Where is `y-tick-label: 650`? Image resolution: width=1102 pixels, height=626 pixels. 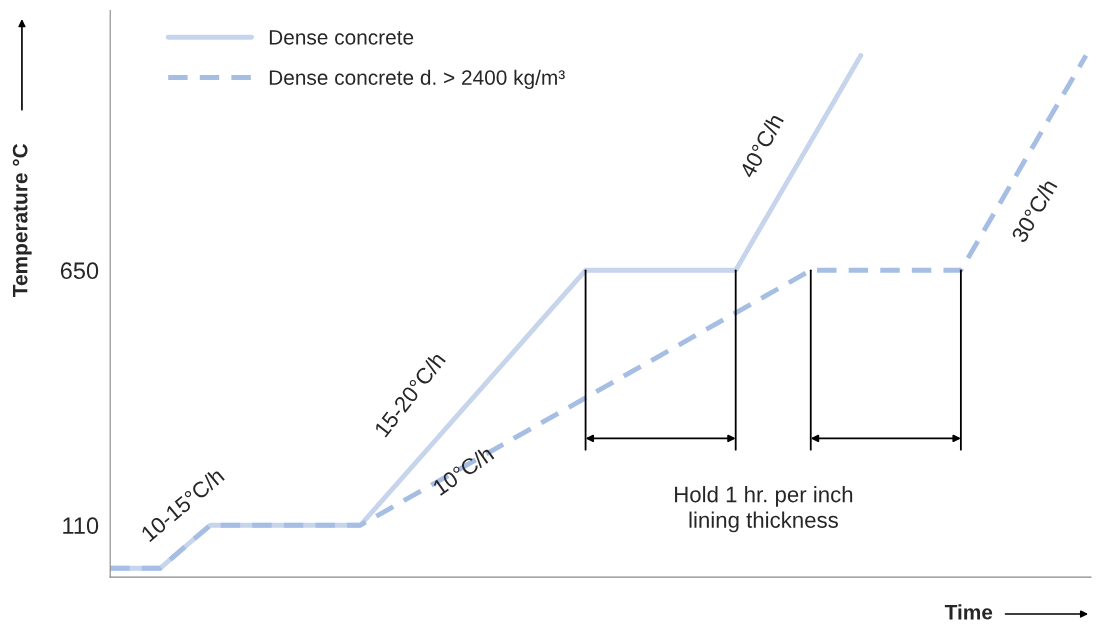 y-tick-label: 650 is located at coordinates (79, 271).